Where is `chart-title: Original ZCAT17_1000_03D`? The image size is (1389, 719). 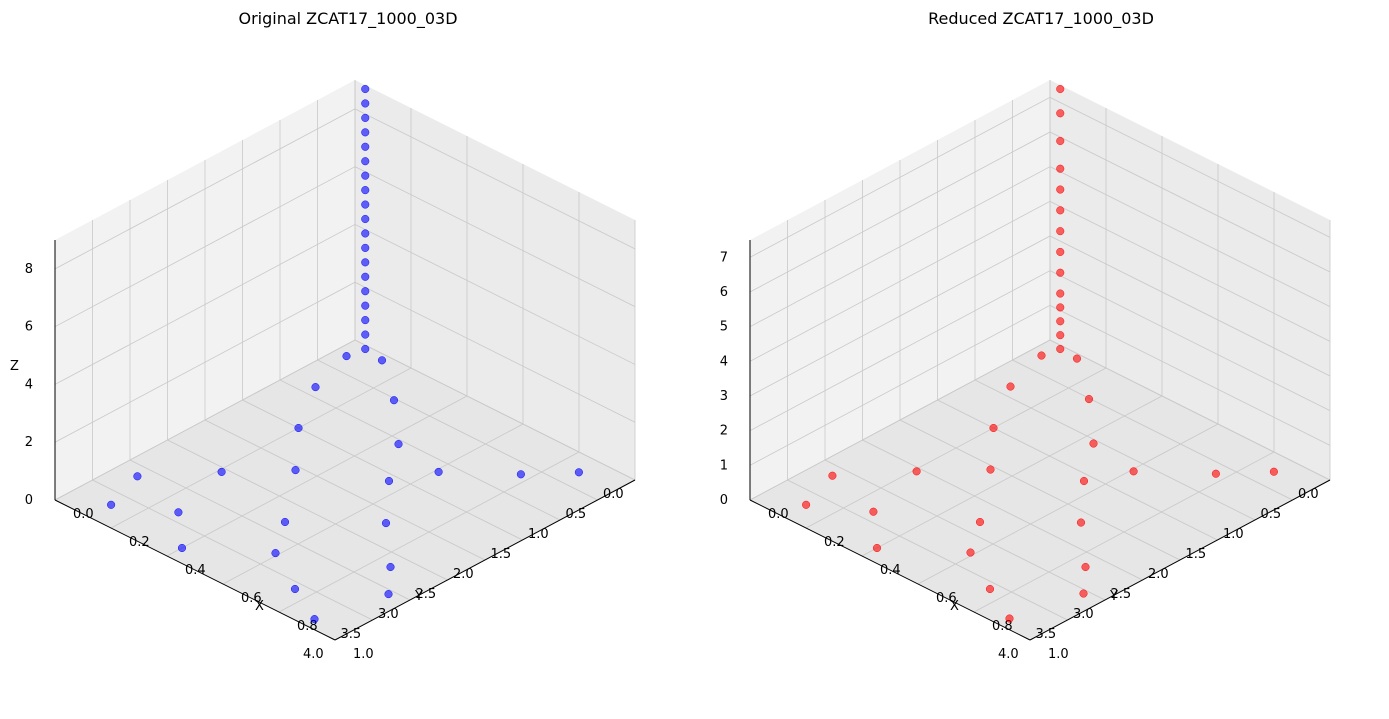 chart-title: Original ZCAT17_1000_03D is located at coordinates (347, 19).